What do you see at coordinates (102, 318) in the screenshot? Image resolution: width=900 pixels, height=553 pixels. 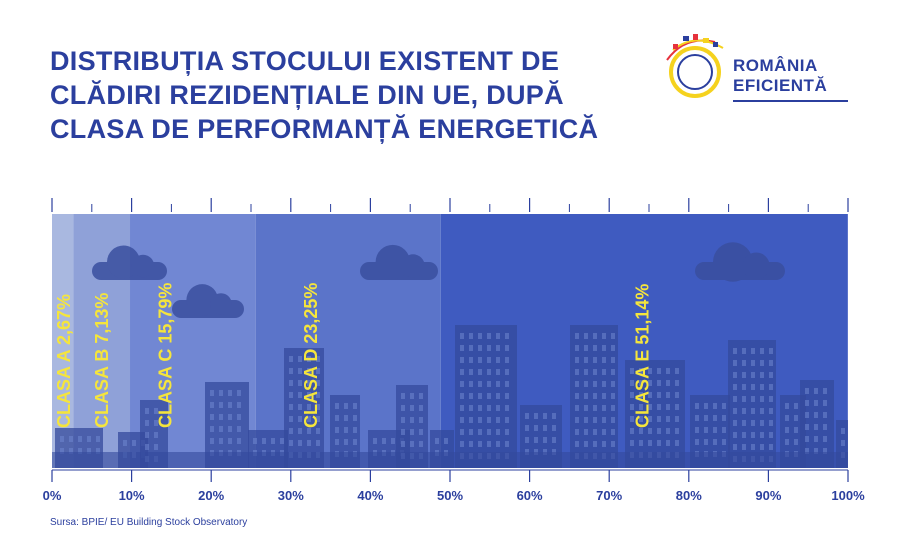 I see `segment-value: 7,13%` at bounding box center [102, 318].